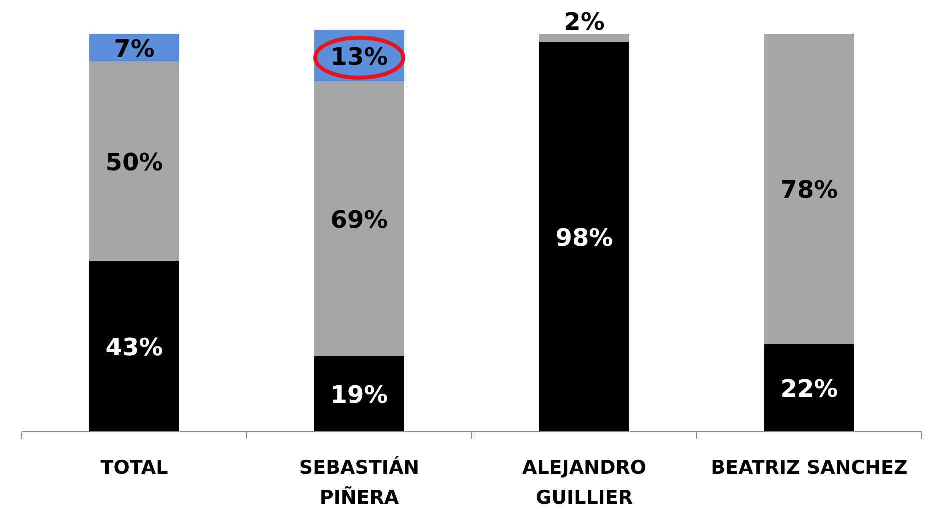 This screenshot has width=940, height=520. I want to click on data-label: 98%, so click(585, 238).